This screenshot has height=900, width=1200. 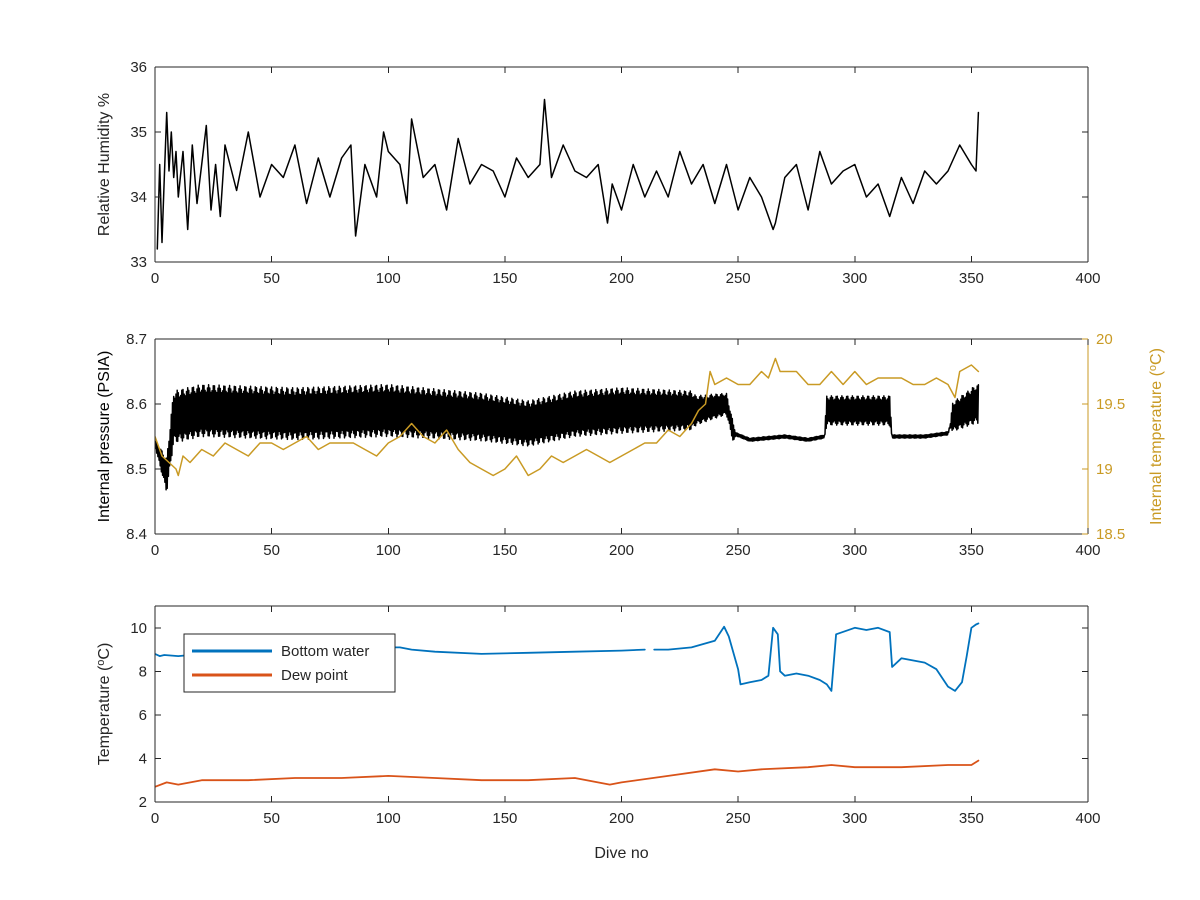 What do you see at coordinates (136, 469) in the screenshot?
I see `y-tick-label: 8.5` at bounding box center [136, 469].